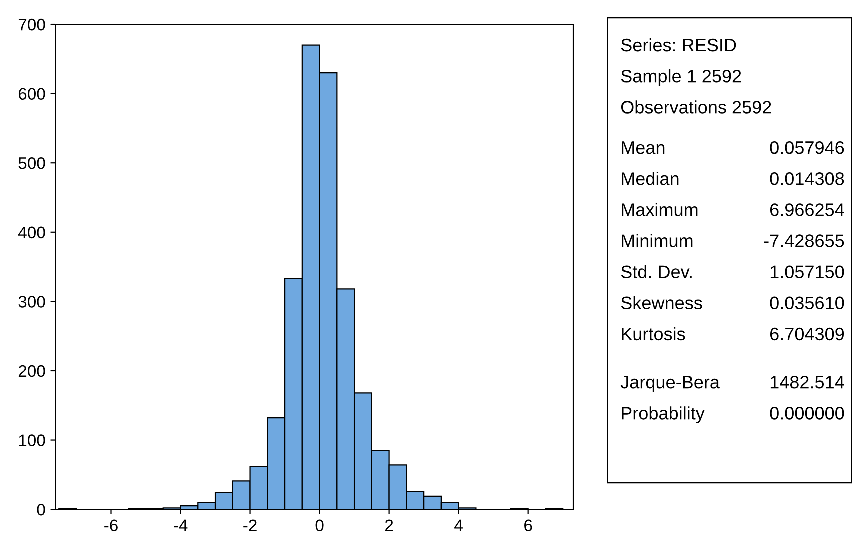  I want to click on text: 1482.514, so click(807, 382).